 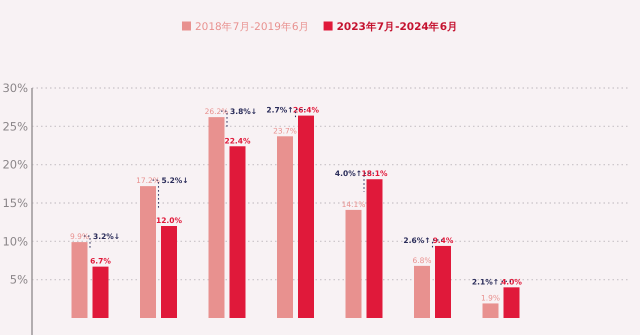 I want to click on legend-label: 2023年7月-2024年6月, so click(x=397, y=26).